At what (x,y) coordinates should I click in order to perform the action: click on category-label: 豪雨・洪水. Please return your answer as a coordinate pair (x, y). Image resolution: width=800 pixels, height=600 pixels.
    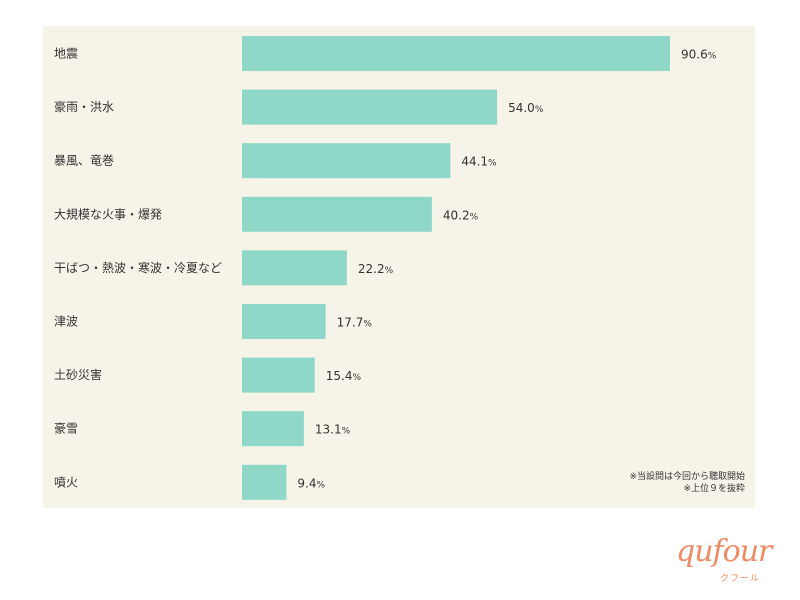
    Looking at the image, I should click on (84, 106).